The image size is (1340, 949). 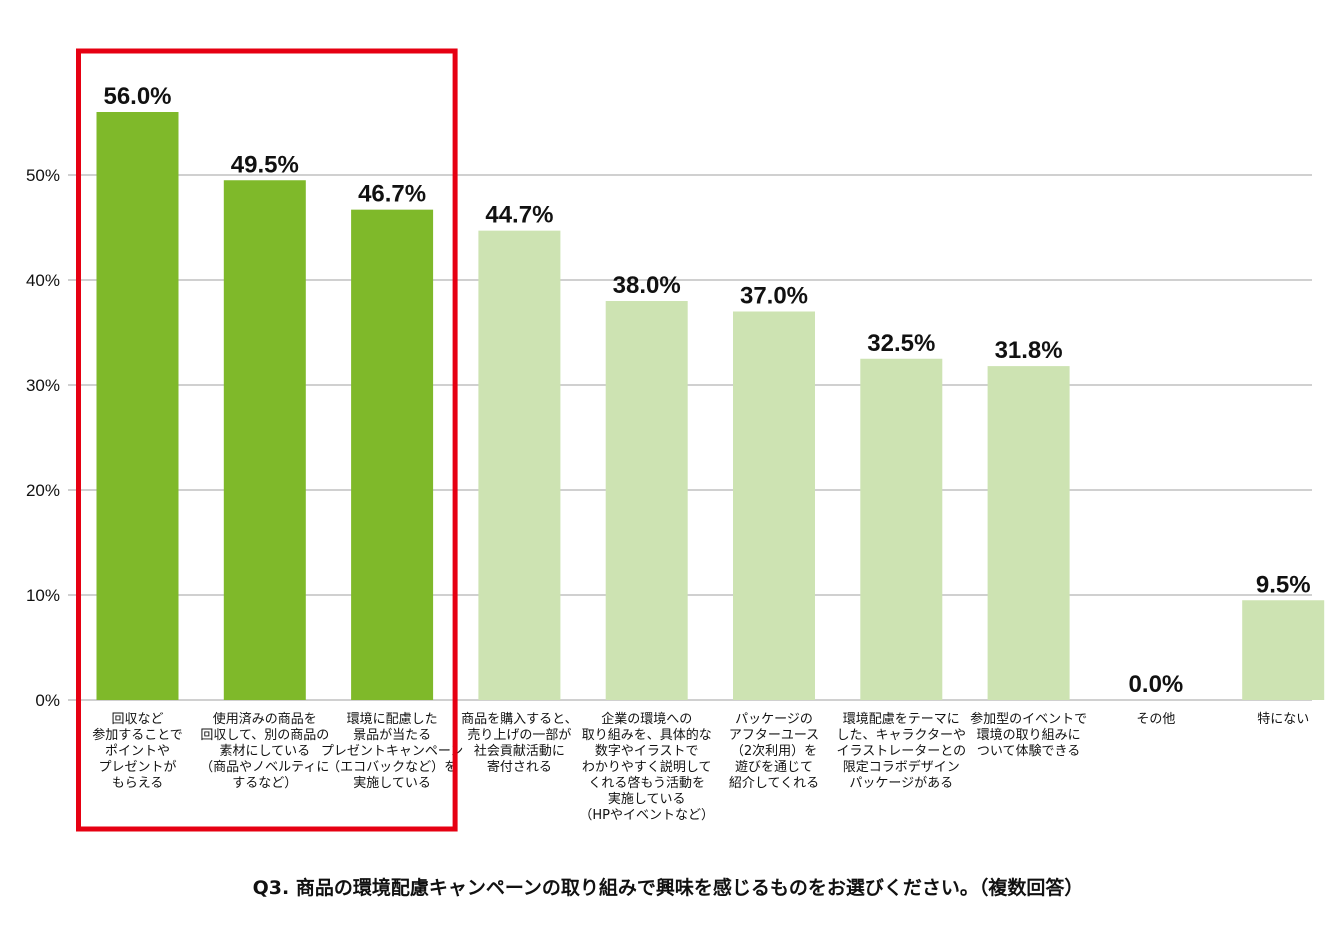 What do you see at coordinates (1156, 684) in the screenshot?
I see `value-label: 0.0%` at bounding box center [1156, 684].